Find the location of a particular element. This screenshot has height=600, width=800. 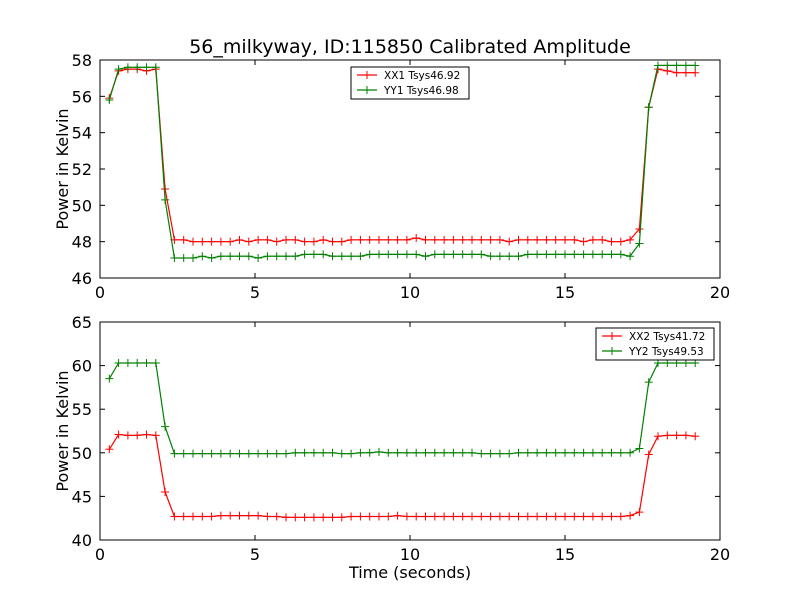

y-tick-label: 48 is located at coordinates (82, 242).